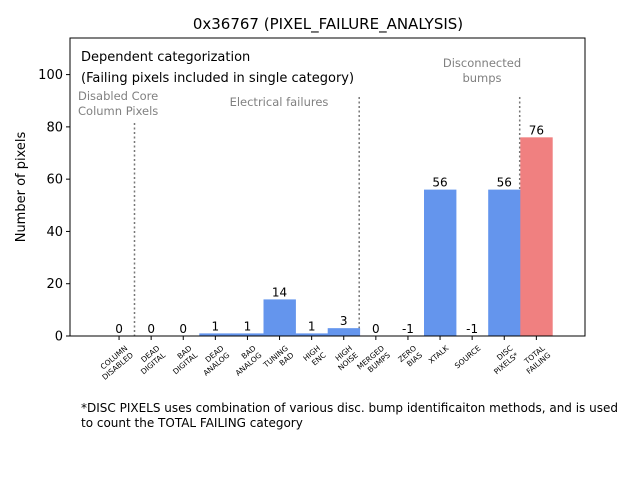 This screenshot has width=640, height=480. I want to click on x-tick-label: DEADDIGITAL, so click(150, 359).